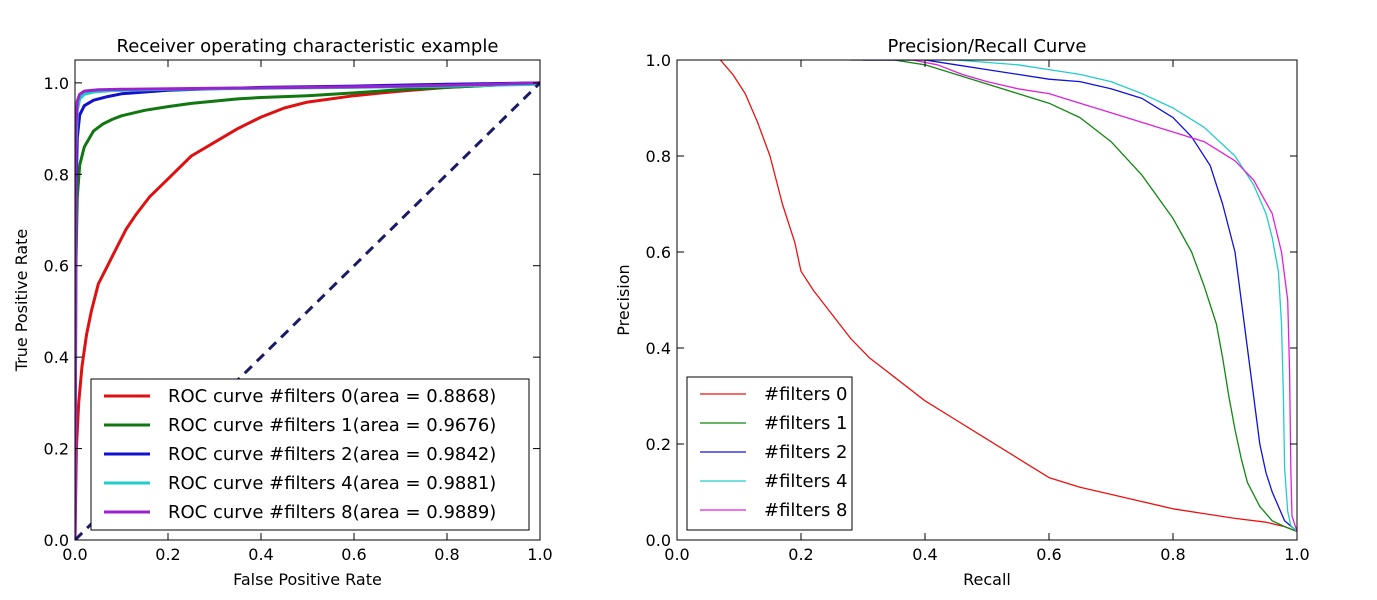  What do you see at coordinates (56, 83) in the screenshot?
I see `roc-ytick-label-5: 1.0` at bounding box center [56, 83].